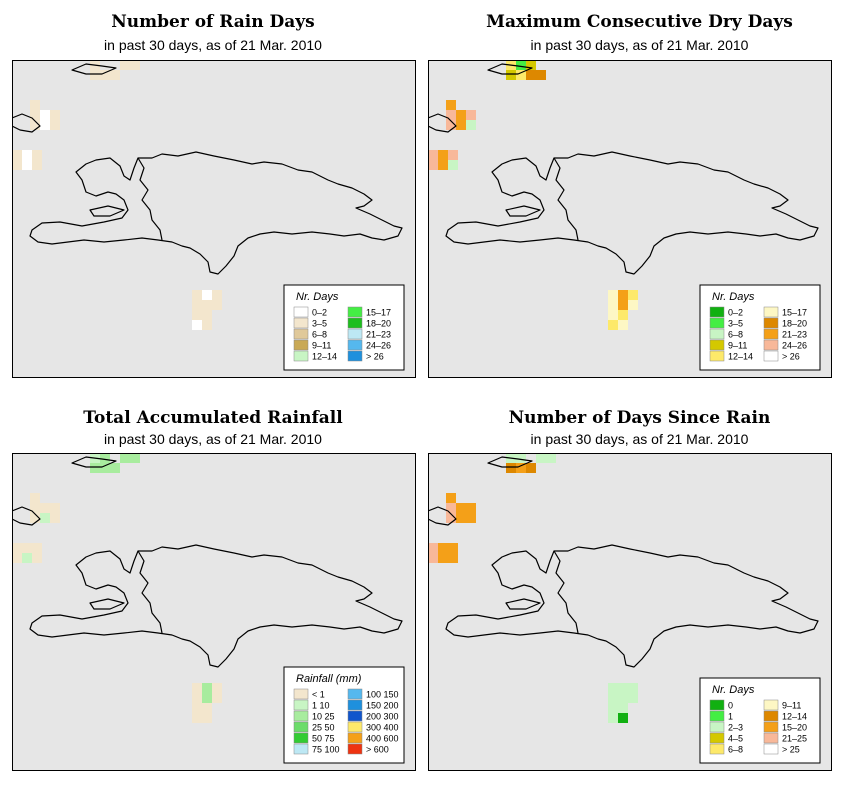 This screenshot has width=853, height=793. I want to click on cuba-outline, so click(26, 516).